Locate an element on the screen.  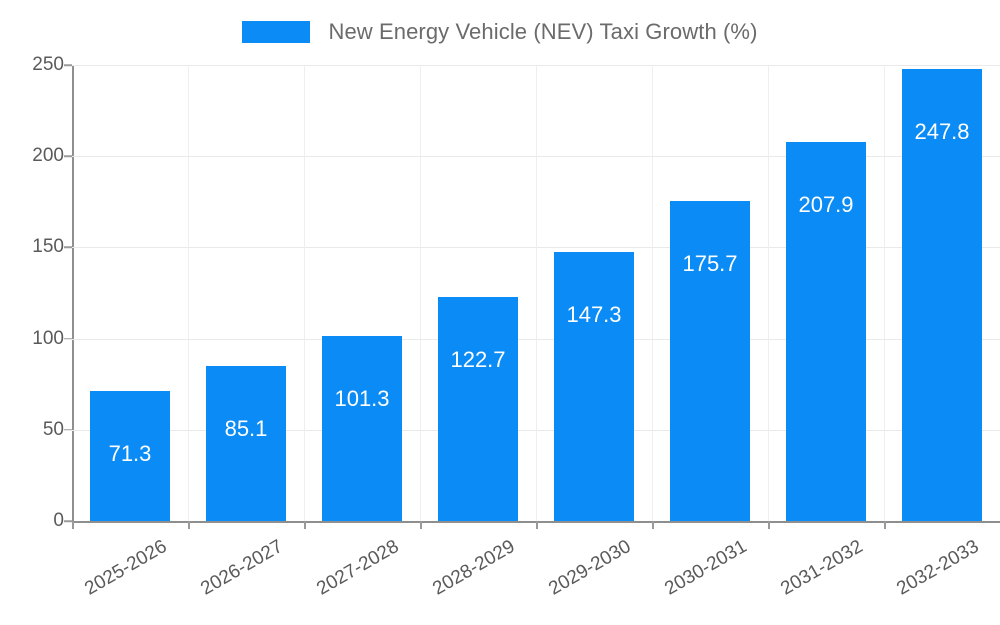
x-axis-tick-label: 2025-2026 is located at coordinates (126, 568).